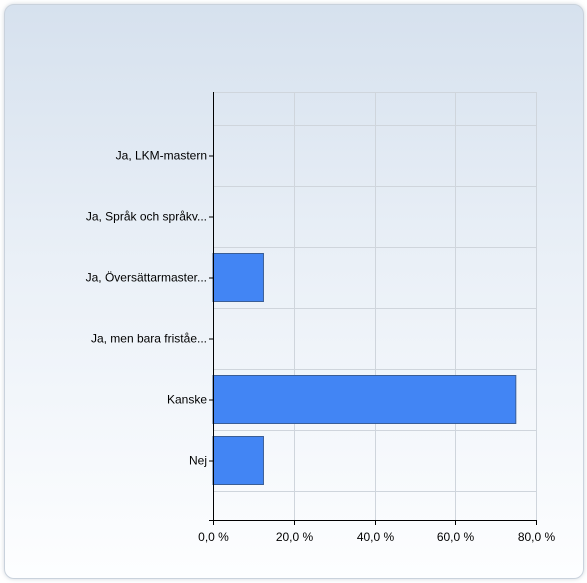 This screenshot has height=583, width=587. Describe the element at coordinates (161, 156) in the screenshot. I see `y-tick-label: Ja, LKM-mastern` at that location.